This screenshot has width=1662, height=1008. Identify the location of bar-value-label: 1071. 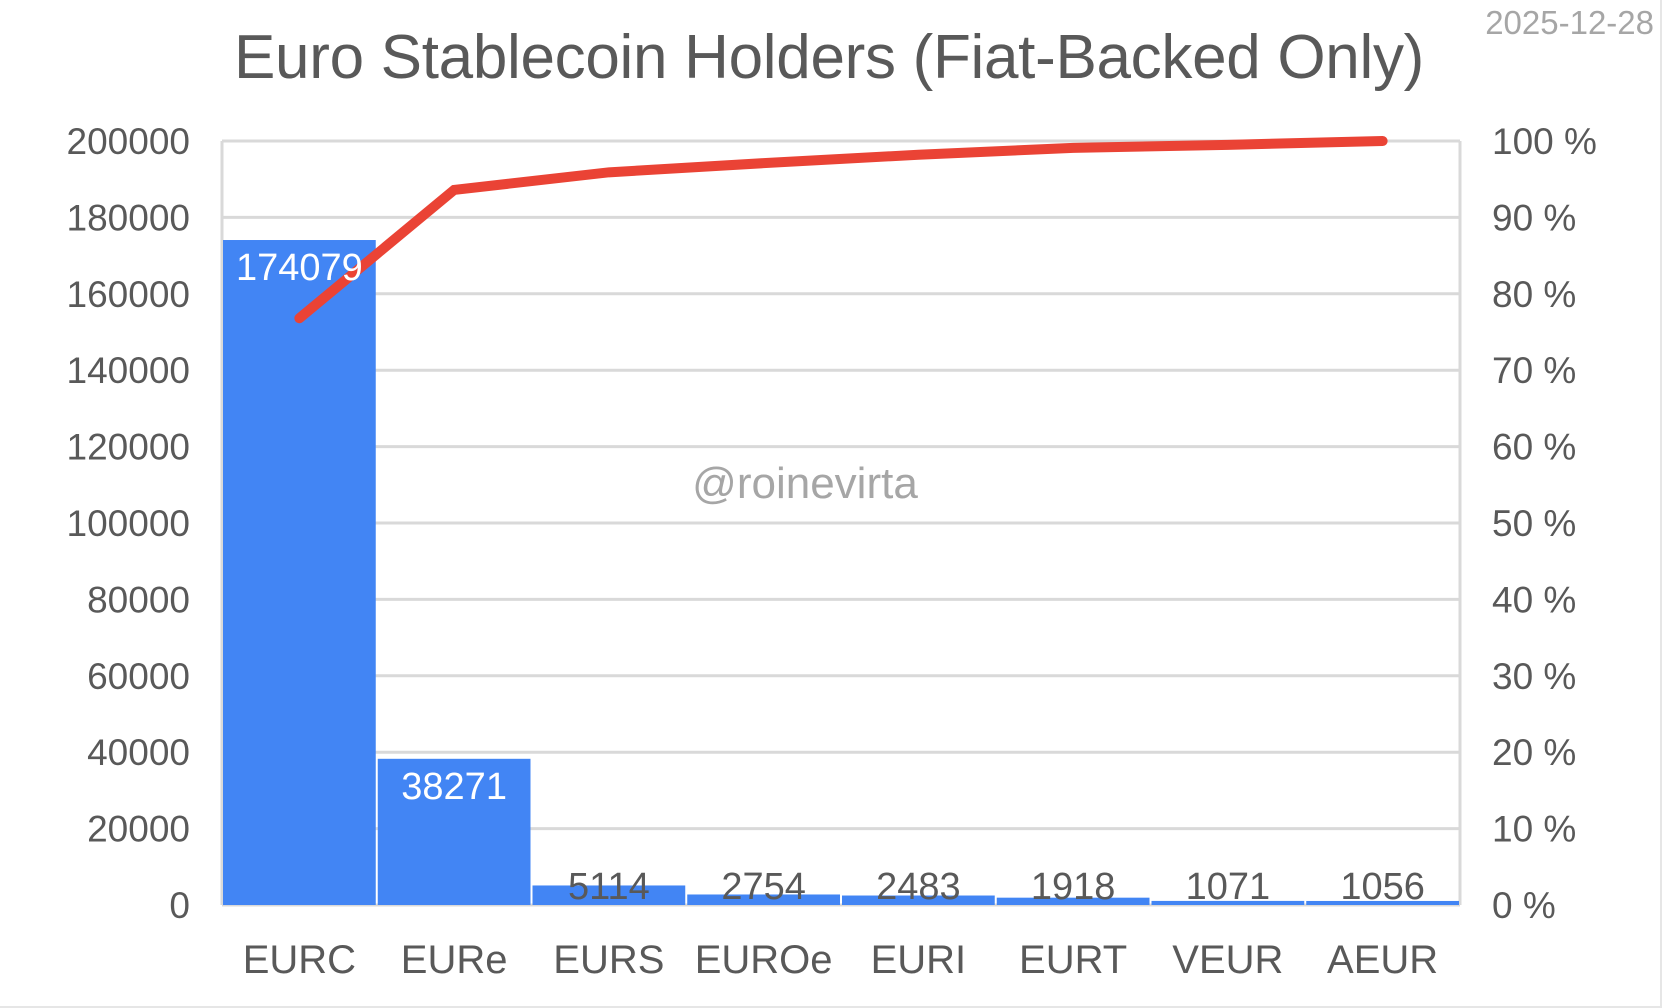
(1228, 887).